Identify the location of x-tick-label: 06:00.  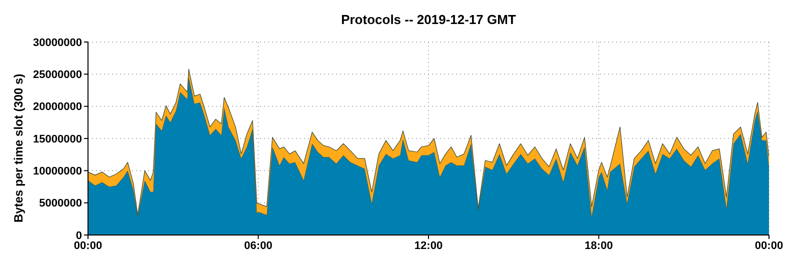
(258, 246).